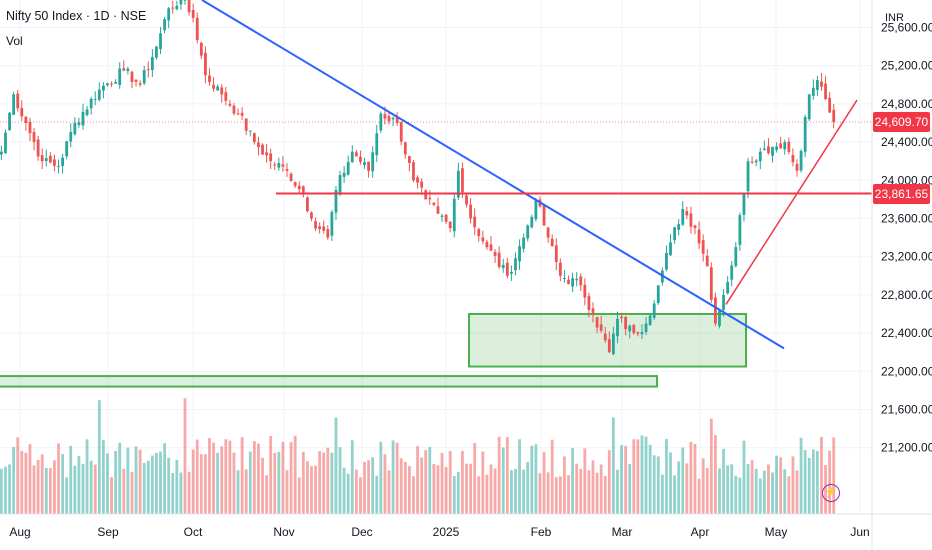 This screenshot has width=932, height=550. I want to click on x-tick-label: Jun, so click(859, 532).